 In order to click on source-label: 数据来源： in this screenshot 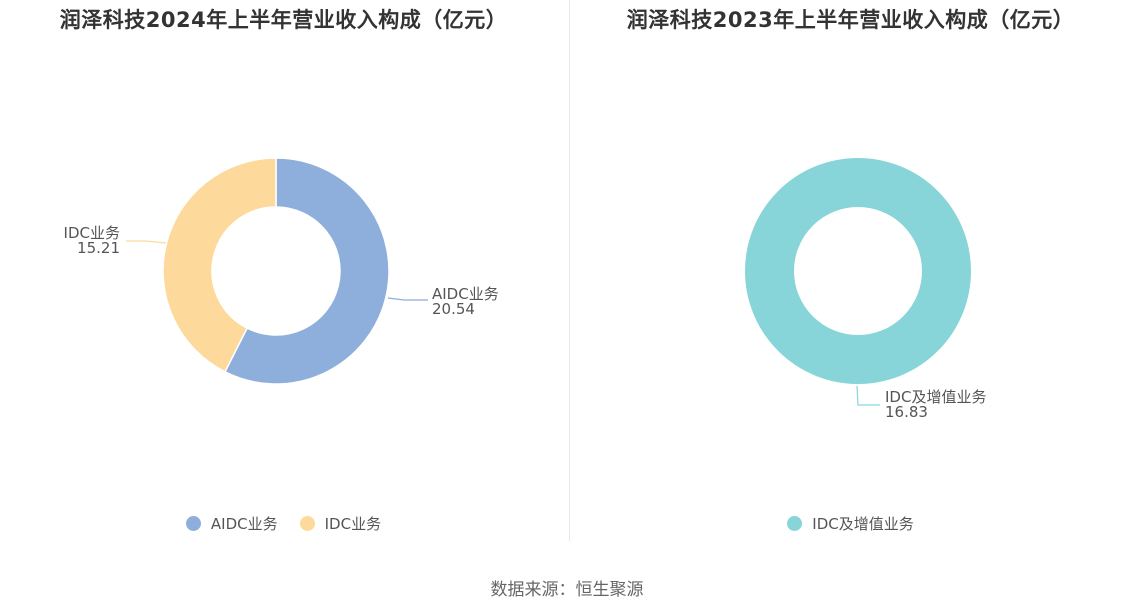, I will do `click(533, 590)`.